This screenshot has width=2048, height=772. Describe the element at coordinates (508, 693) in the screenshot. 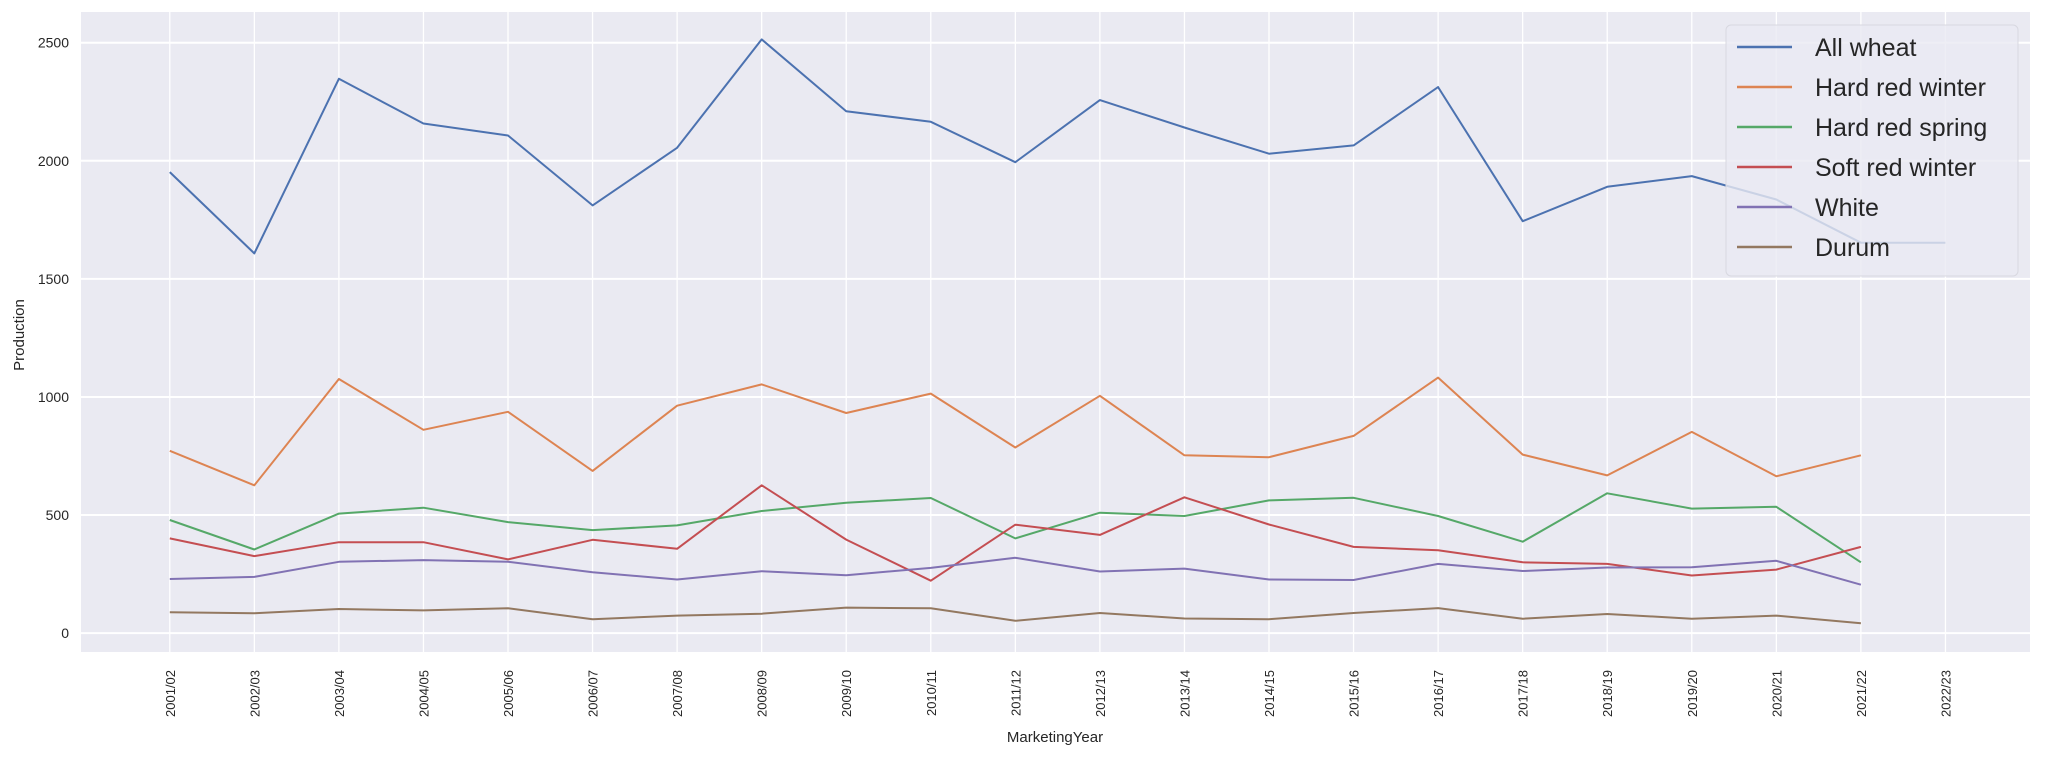

I see `x-tick-label: 2005/06` at that location.